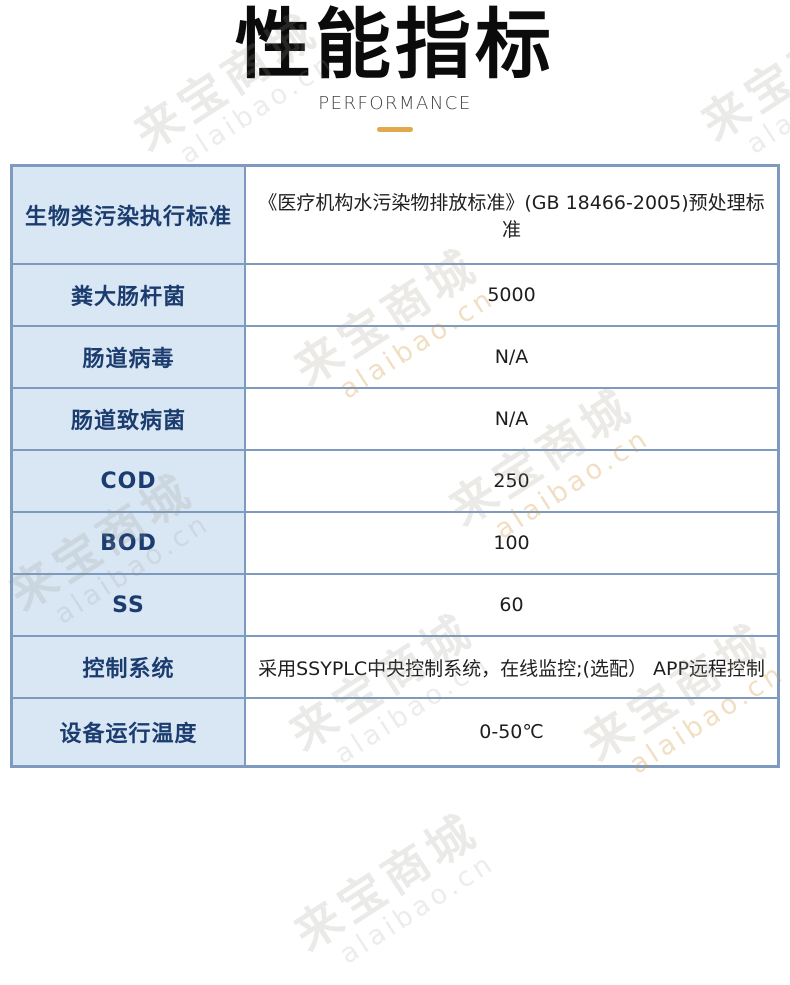 The height and width of the screenshot is (985, 790). Describe the element at coordinates (395, 103) in the screenshot. I see `page-subtitle: PERFORMANCE` at that location.